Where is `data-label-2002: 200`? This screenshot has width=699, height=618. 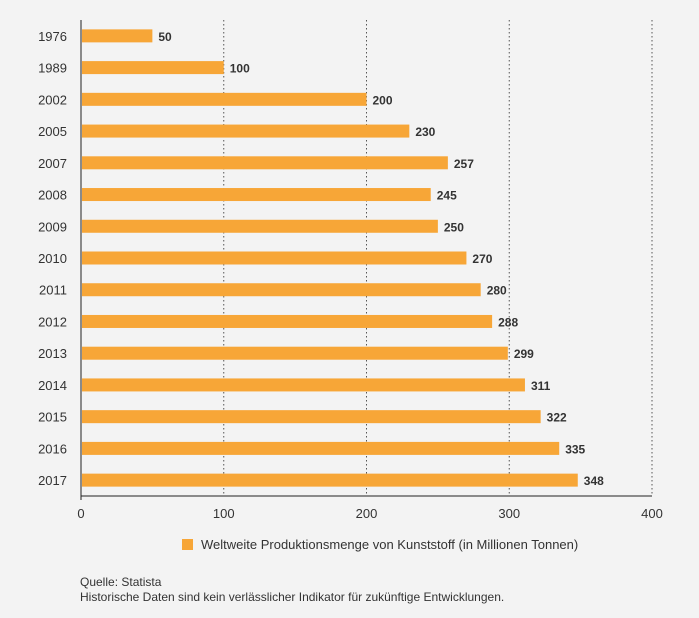
data-label-2002: 200 is located at coordinates (383, 100).